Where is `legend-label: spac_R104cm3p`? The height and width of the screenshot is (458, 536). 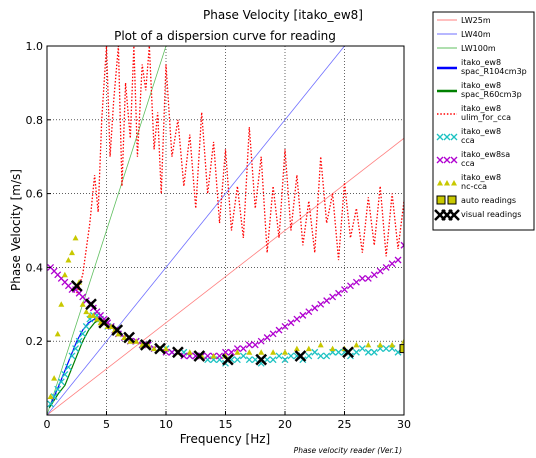
legend-label: spac_R104cm3p is located at coordinates (494, 71).